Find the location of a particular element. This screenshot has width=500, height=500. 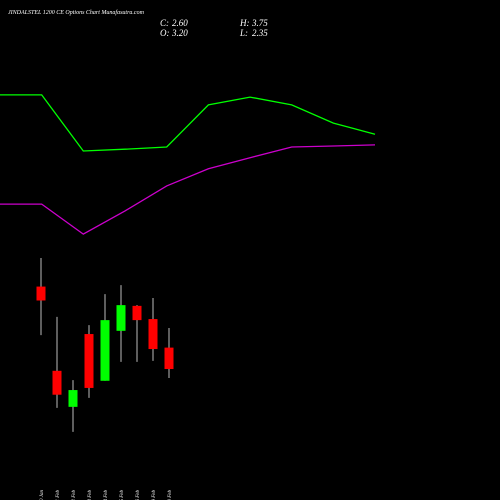

summary-label: H: is located at coordinates (244, 23).